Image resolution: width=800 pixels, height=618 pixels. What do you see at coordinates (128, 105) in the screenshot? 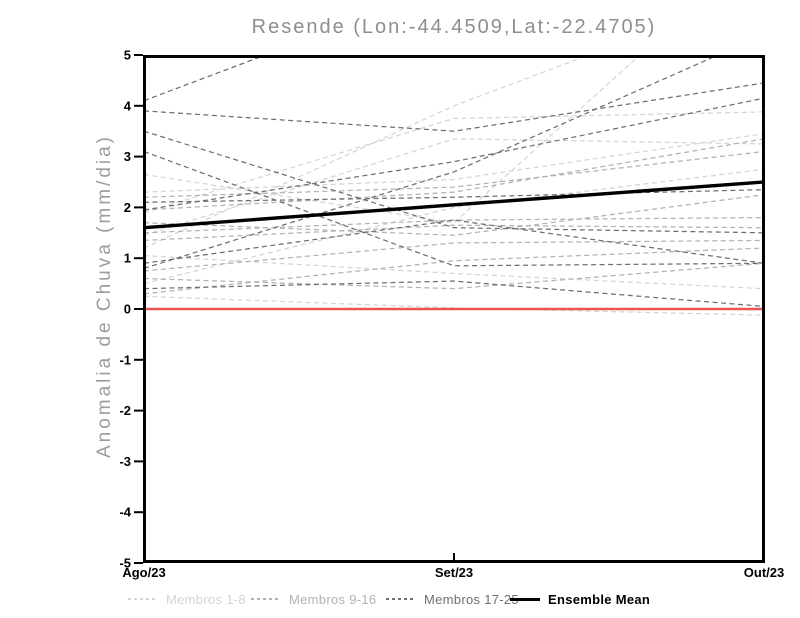
I see `y-tick-label: 4` at bounding box center [128, 105].